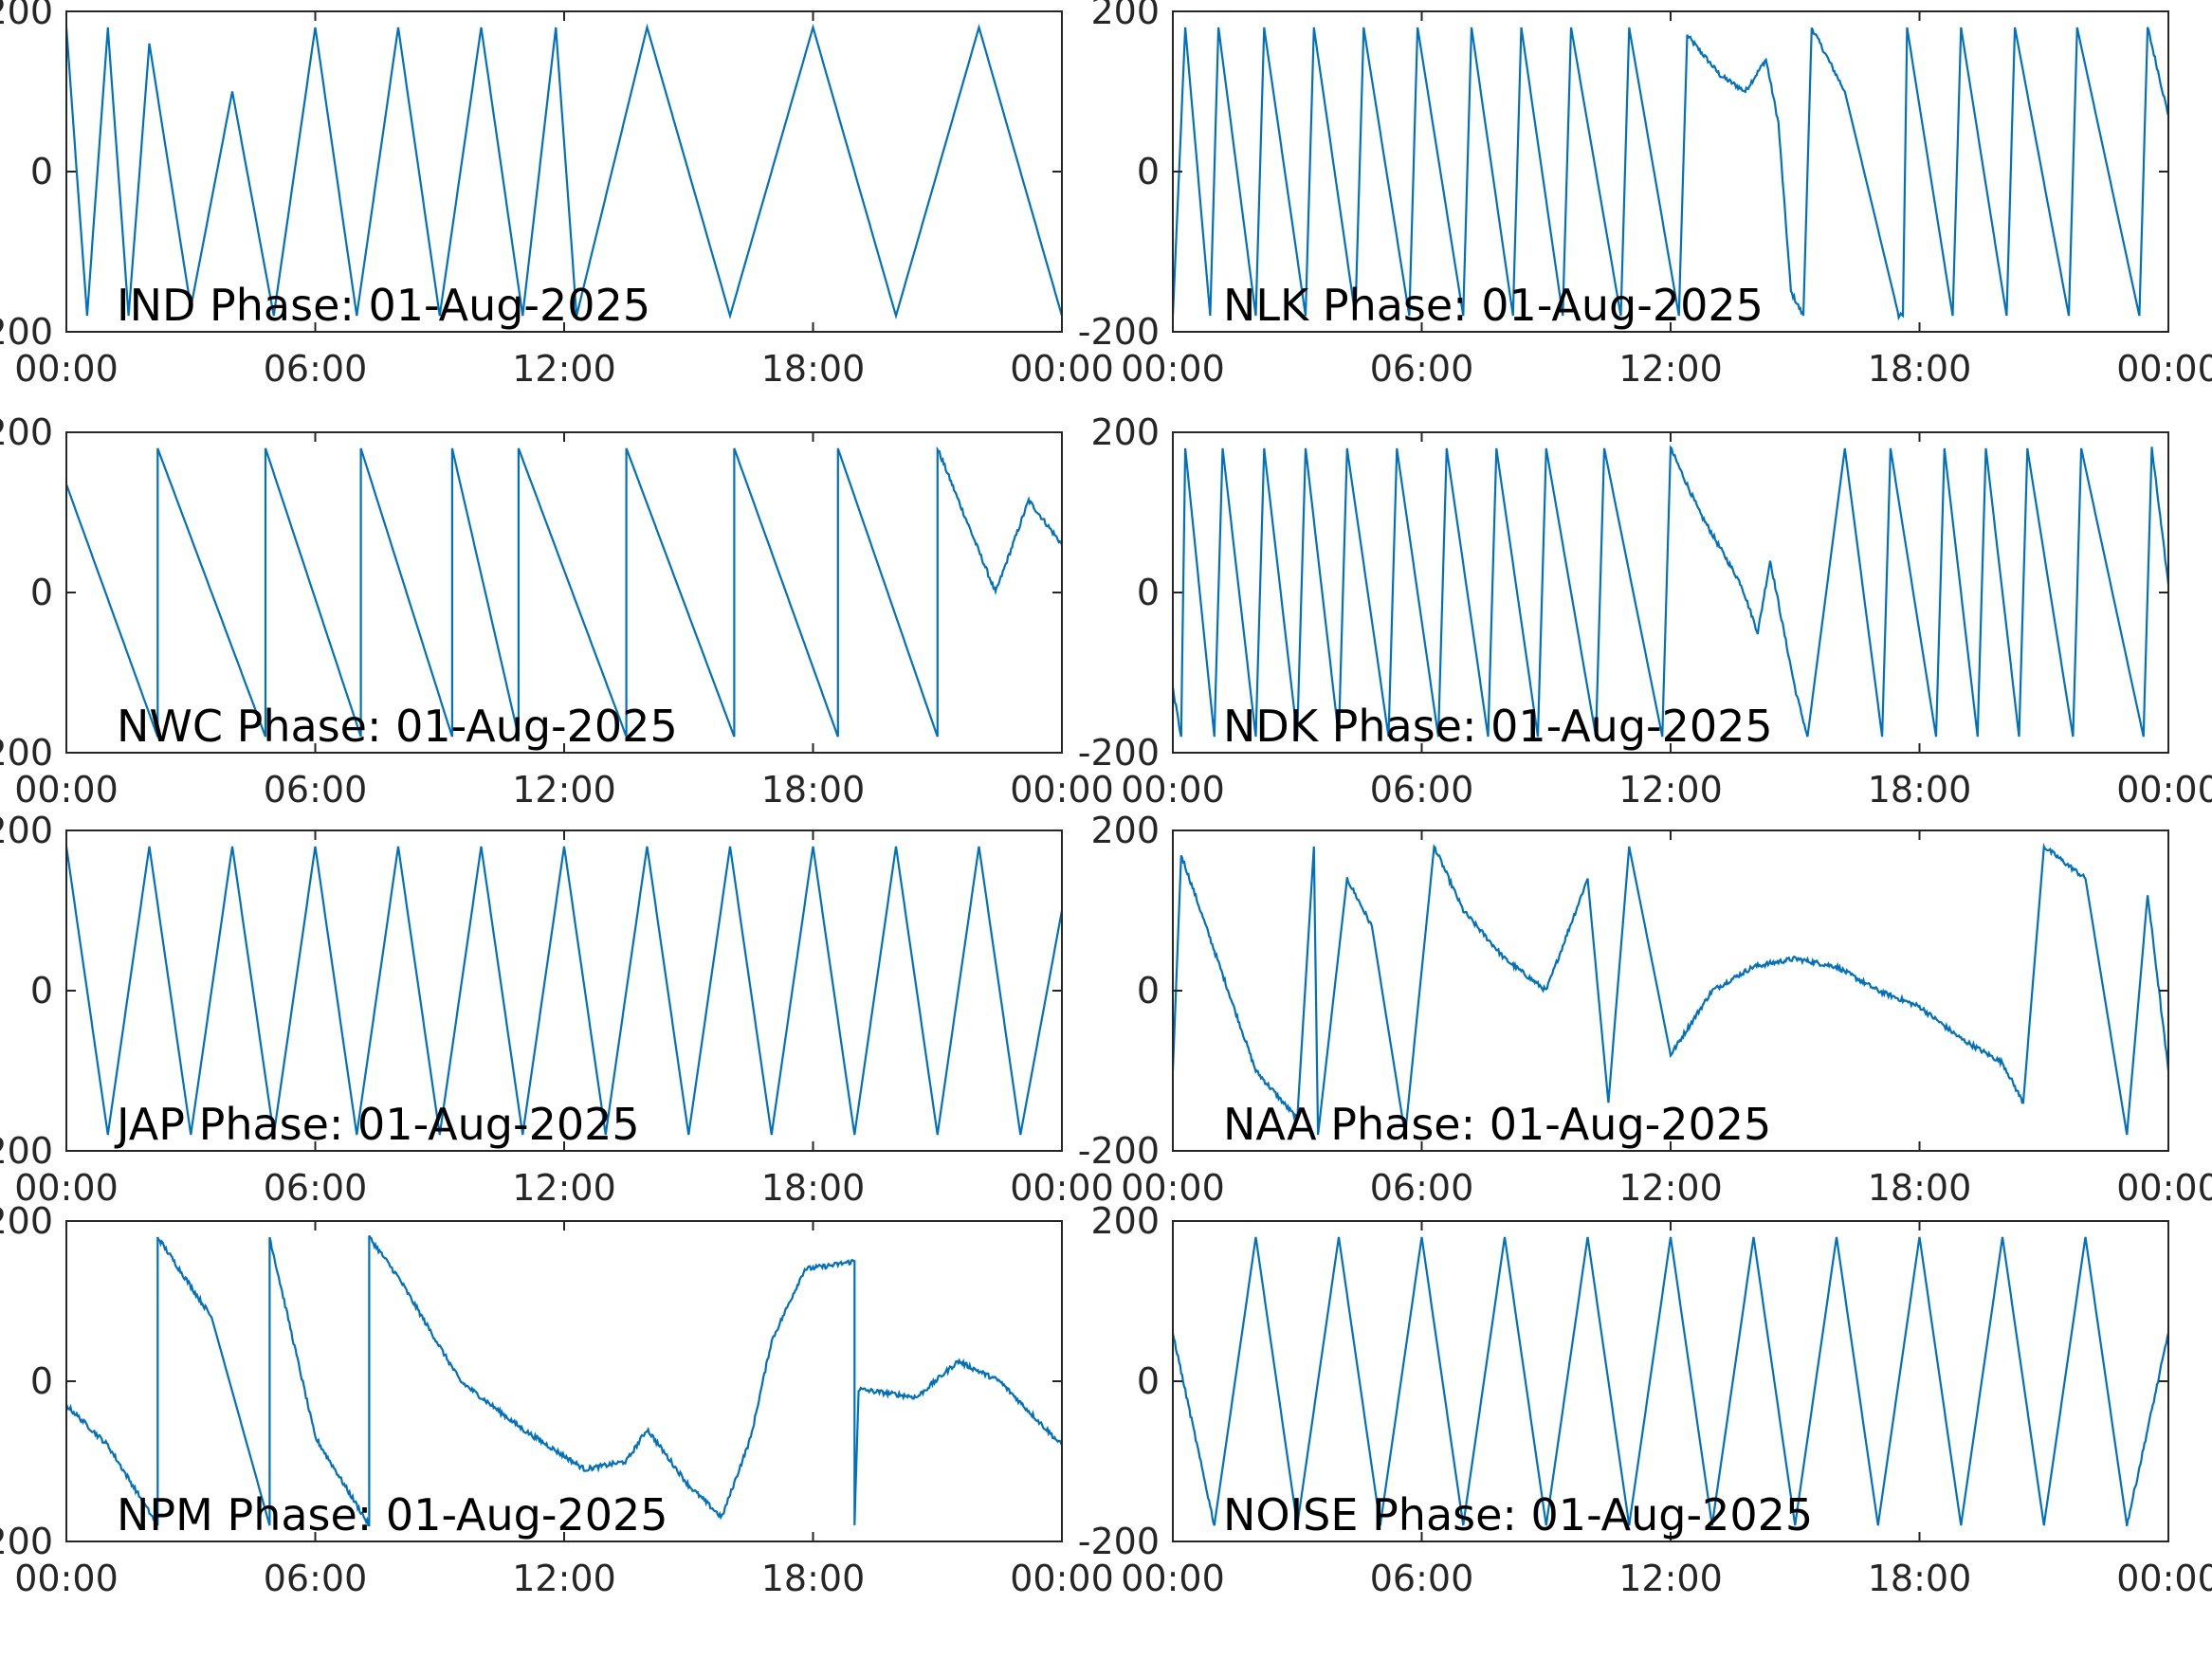 The height and width of the screenshot is (1659, 2212). I want to click on phase-annotation: NOISE Phase: 01-Aug-2025, so click(1518, 1514).